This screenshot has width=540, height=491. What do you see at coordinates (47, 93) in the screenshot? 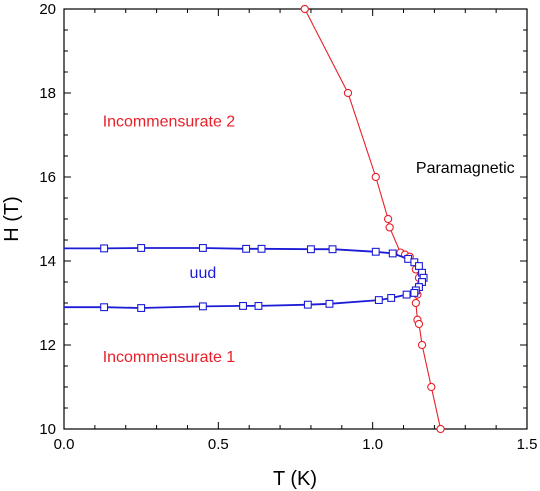
I see `y-tick-label: 18` at bounding box center [47, 93].